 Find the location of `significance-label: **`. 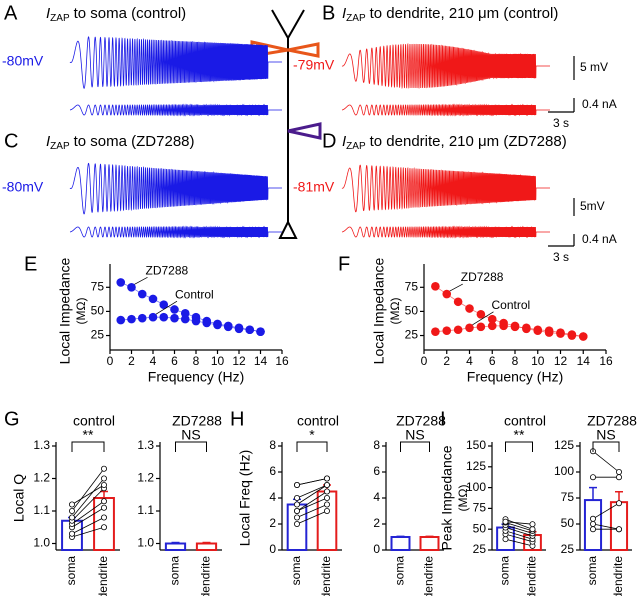

significance-label: ** is located at coordinates (88, 435).